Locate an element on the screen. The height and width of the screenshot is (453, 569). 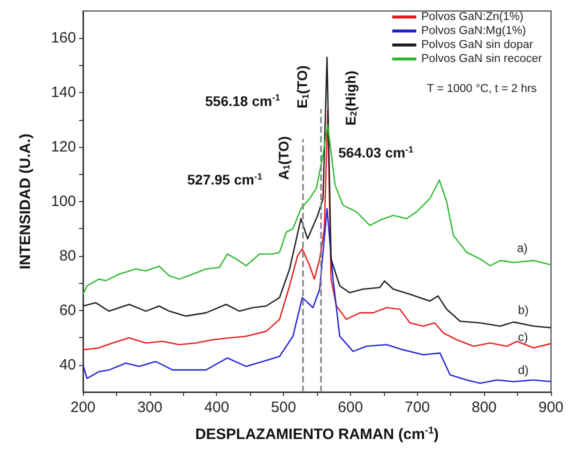
annotation: d) is located at coordinates (523, 370).